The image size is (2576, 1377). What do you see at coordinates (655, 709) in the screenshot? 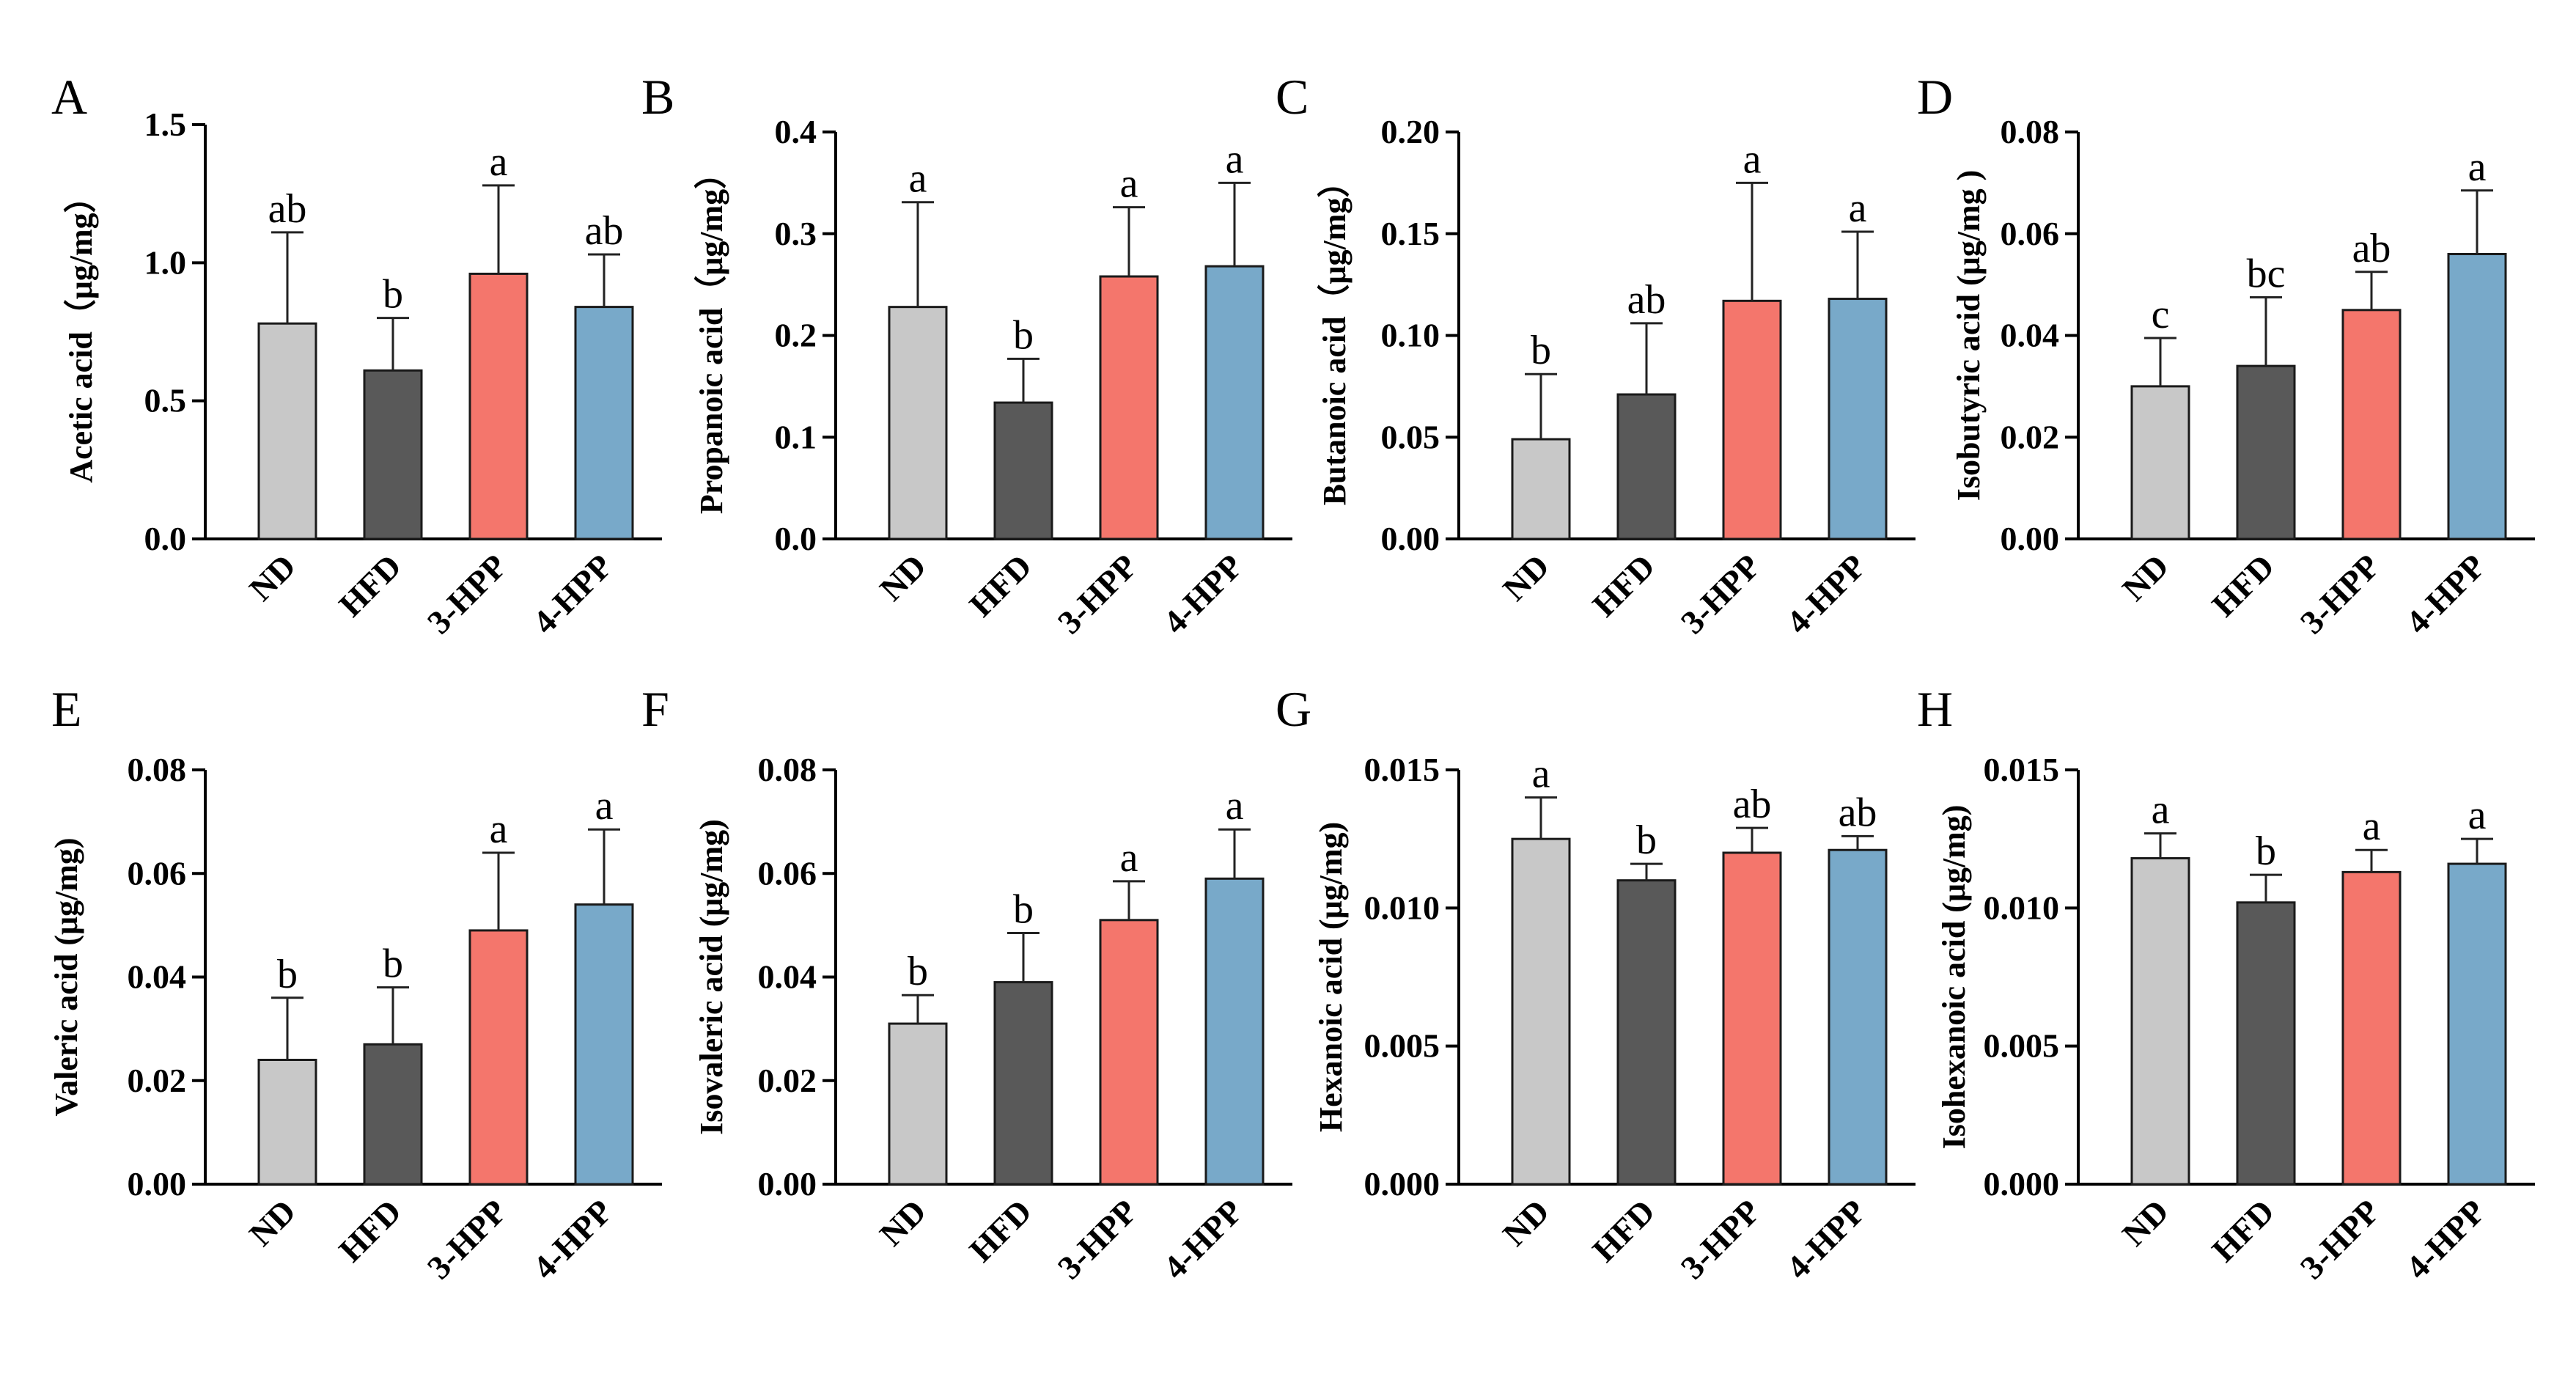
I see `panel-letter: F` at bounding box center [655, 709].